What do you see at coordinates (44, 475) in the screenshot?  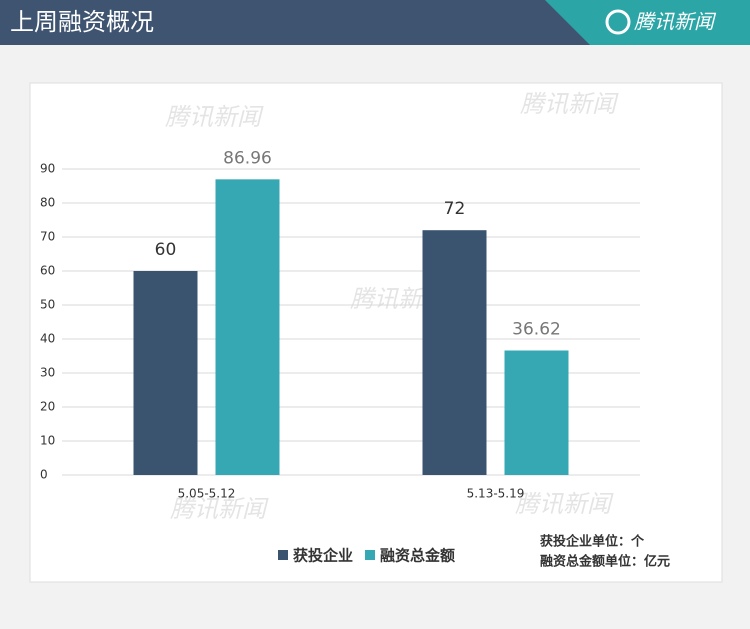 I see `y-tick-label: 0` at bounding box center [44, 475].